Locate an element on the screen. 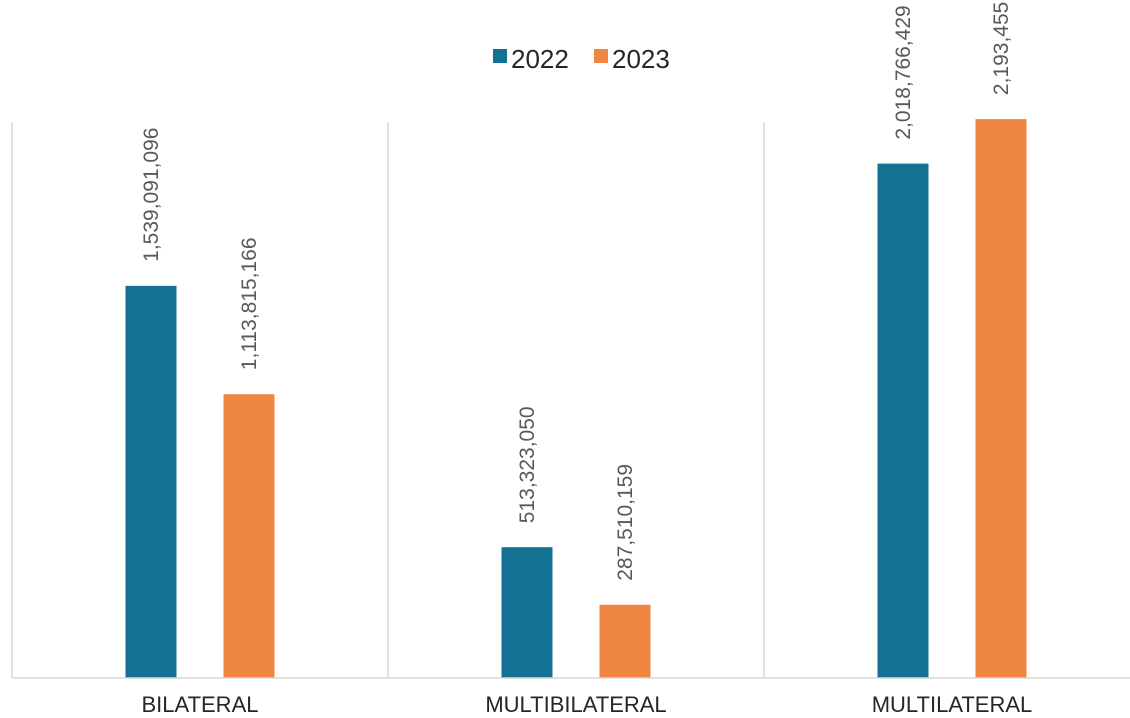 The image size is (1130, 718). data-label-2022-multibilateral: 513,323,050 is located at coordinates (527, 464).